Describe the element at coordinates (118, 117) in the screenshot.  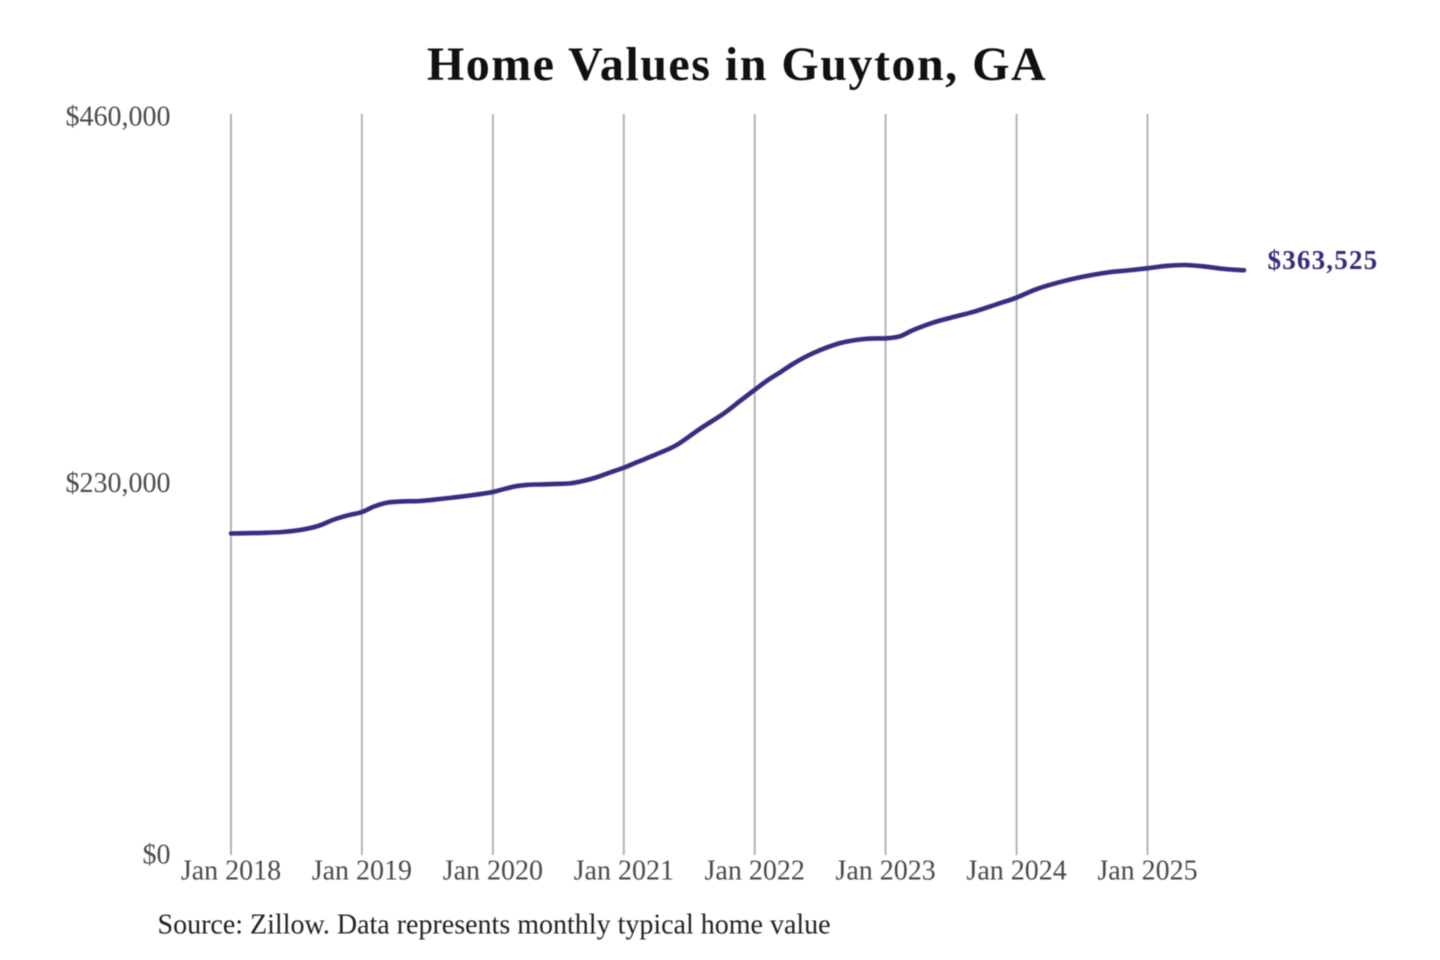
I see `svg-text: $460,000` at that location.